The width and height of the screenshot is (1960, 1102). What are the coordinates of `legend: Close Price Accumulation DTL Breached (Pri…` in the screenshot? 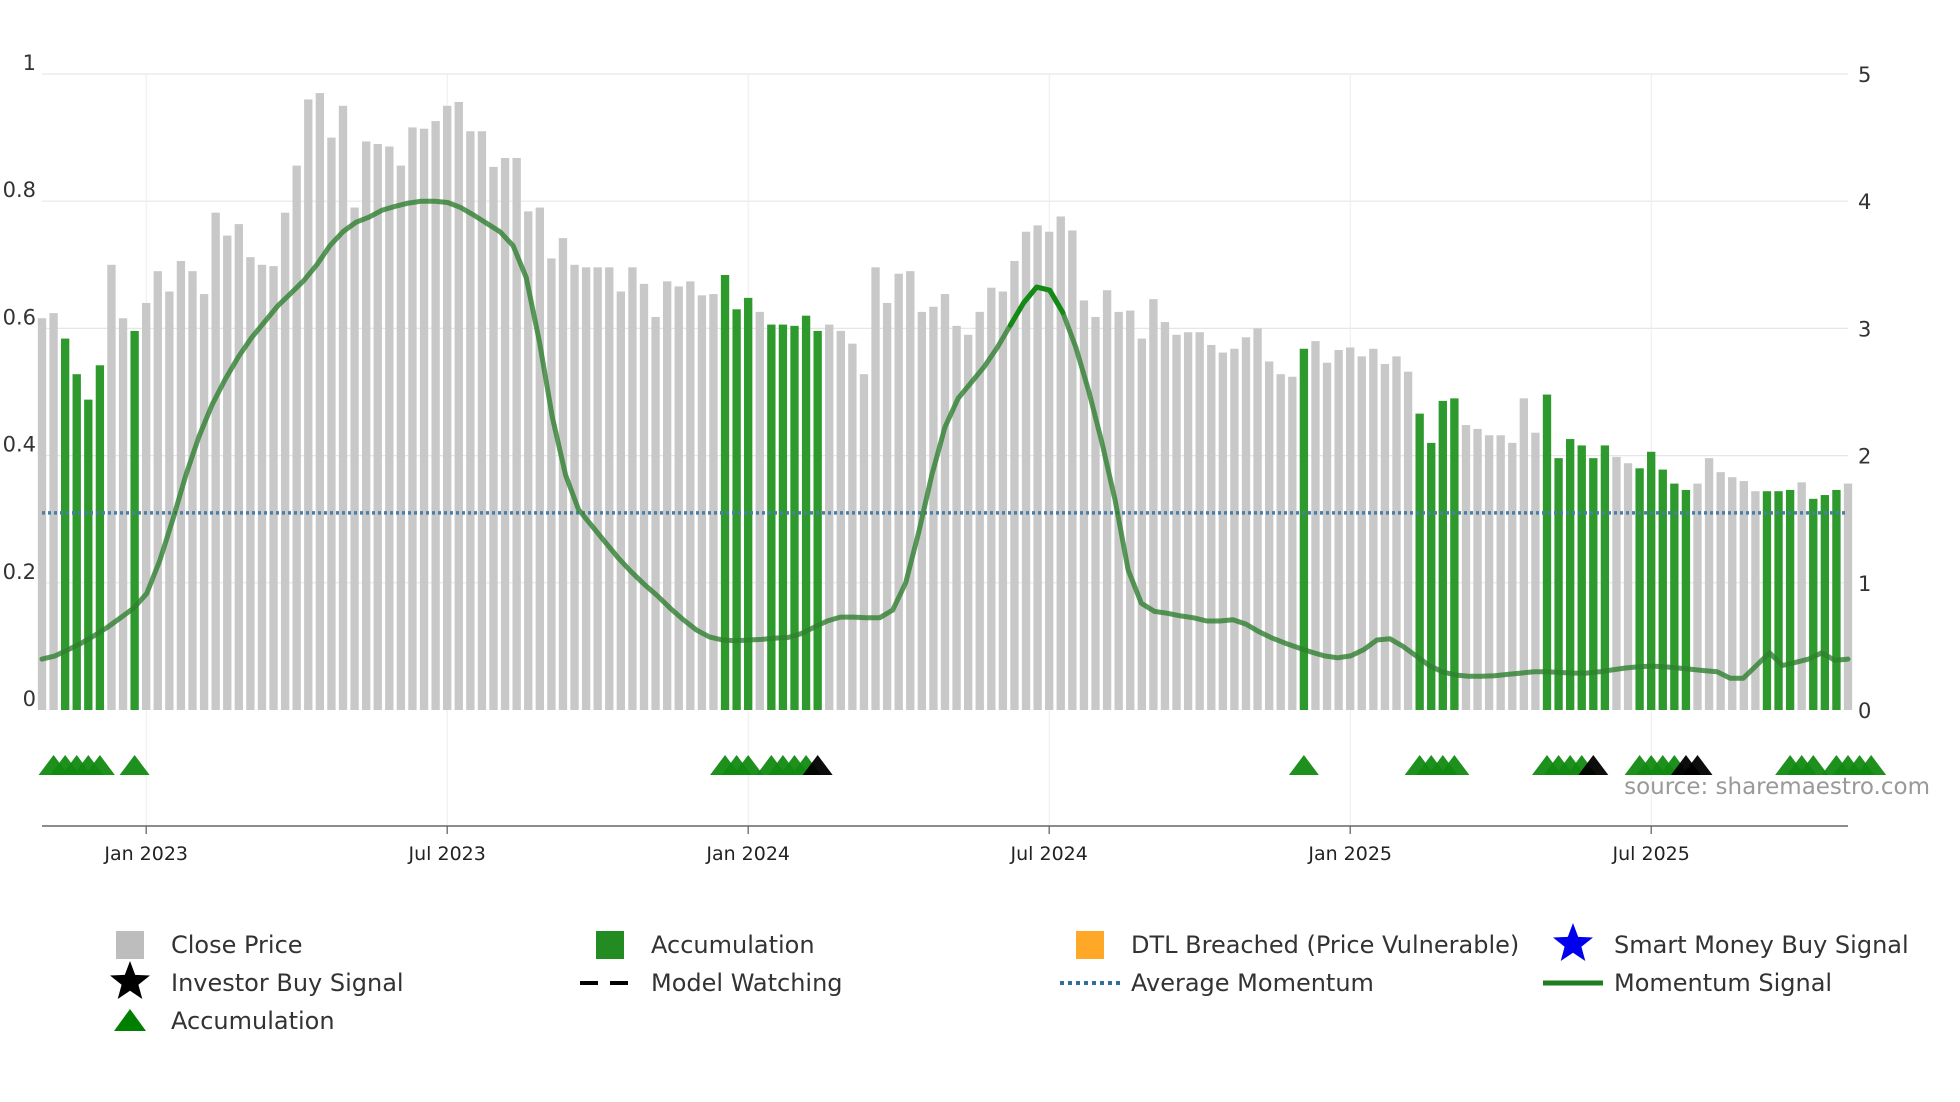 It's located at (1009, 979).